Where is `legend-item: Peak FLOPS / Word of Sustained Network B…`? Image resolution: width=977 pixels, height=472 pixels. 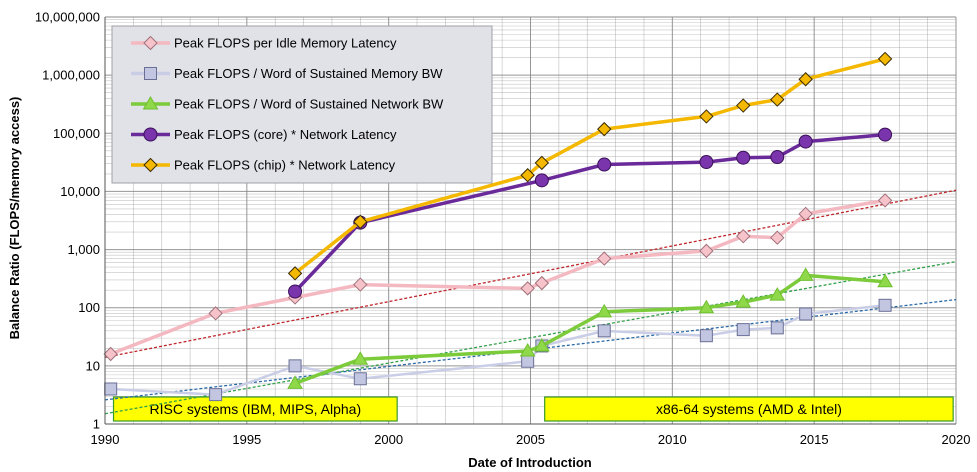
legend-item: Peak FLOPS / Word of Sustained Network B… is located at coordinates (287, 104).